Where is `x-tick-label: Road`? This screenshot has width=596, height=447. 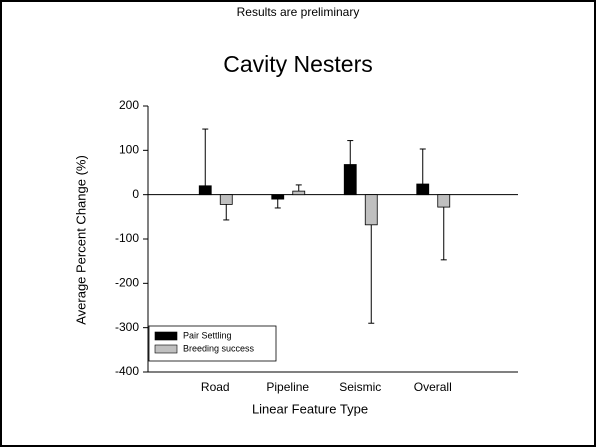 x-tick-label: Road is located at coordinates (215, 387).